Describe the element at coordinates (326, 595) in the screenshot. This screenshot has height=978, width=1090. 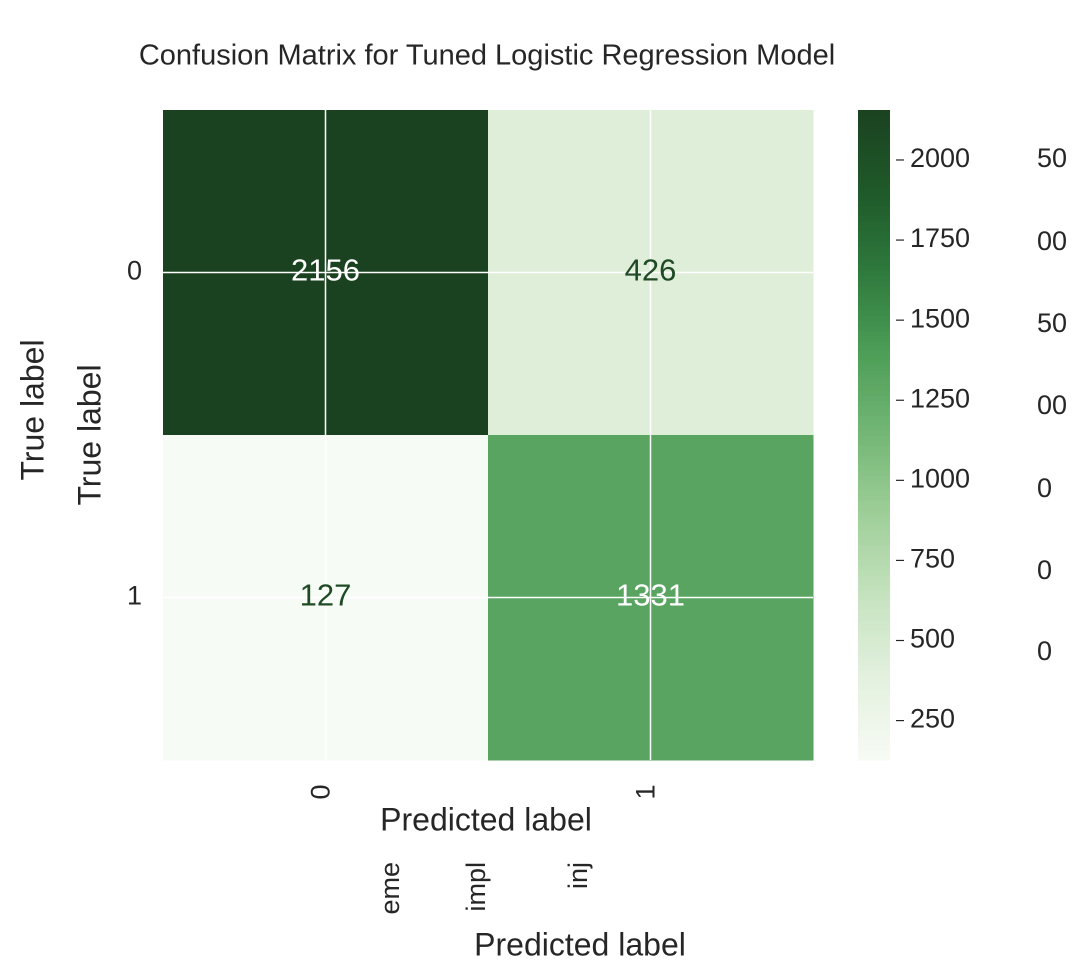
I see `cell-label: 127` at that location.